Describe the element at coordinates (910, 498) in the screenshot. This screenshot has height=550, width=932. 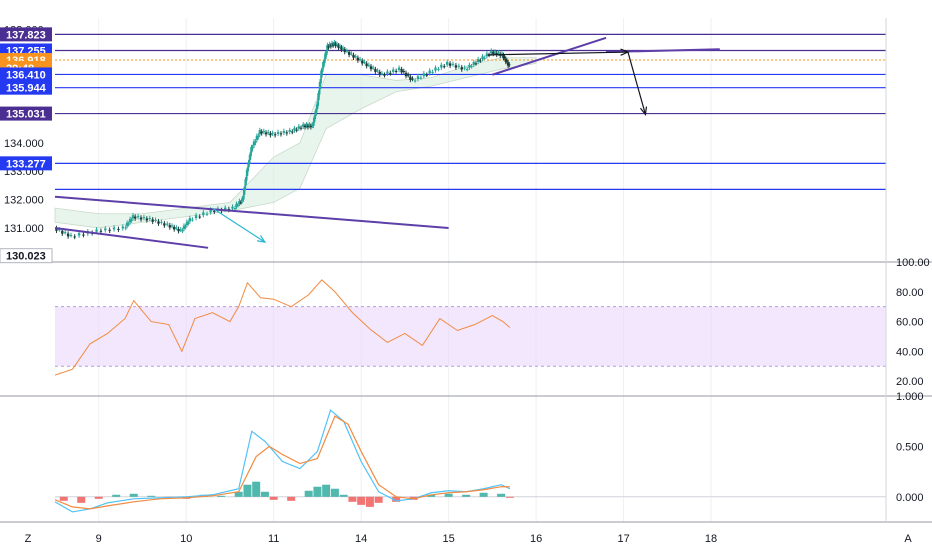
I see `macd-tick-label: 0.000` at that location.